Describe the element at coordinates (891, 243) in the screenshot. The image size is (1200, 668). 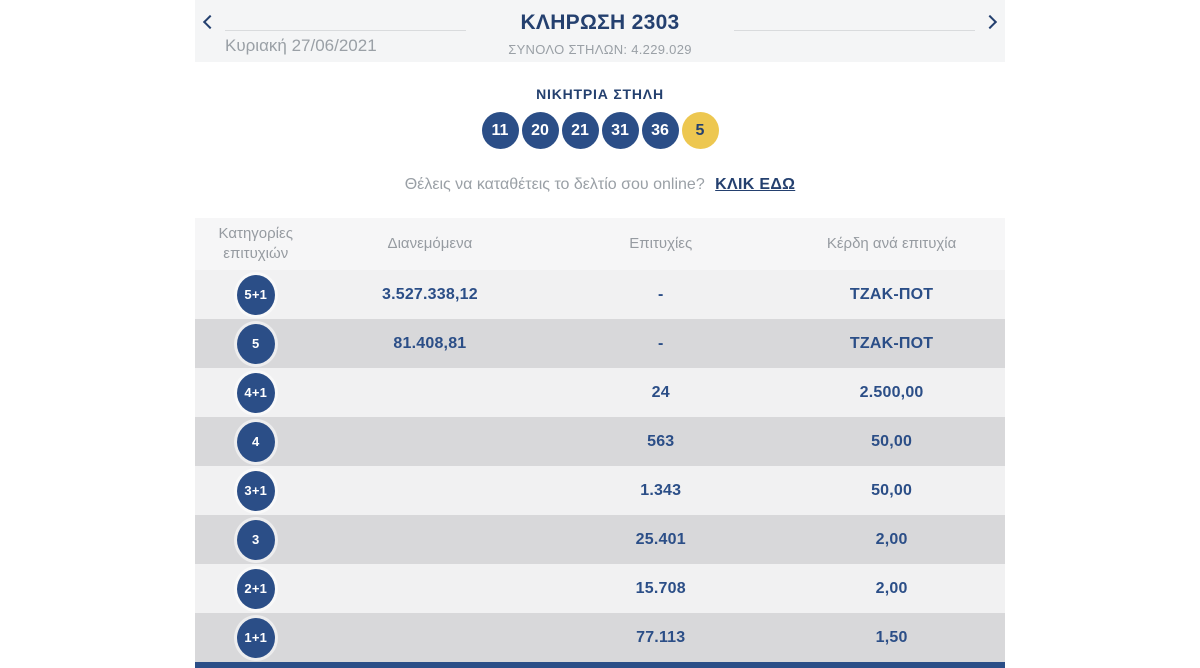
I see `header-prize: Κέρδη ανά επιτυχία` at that location.